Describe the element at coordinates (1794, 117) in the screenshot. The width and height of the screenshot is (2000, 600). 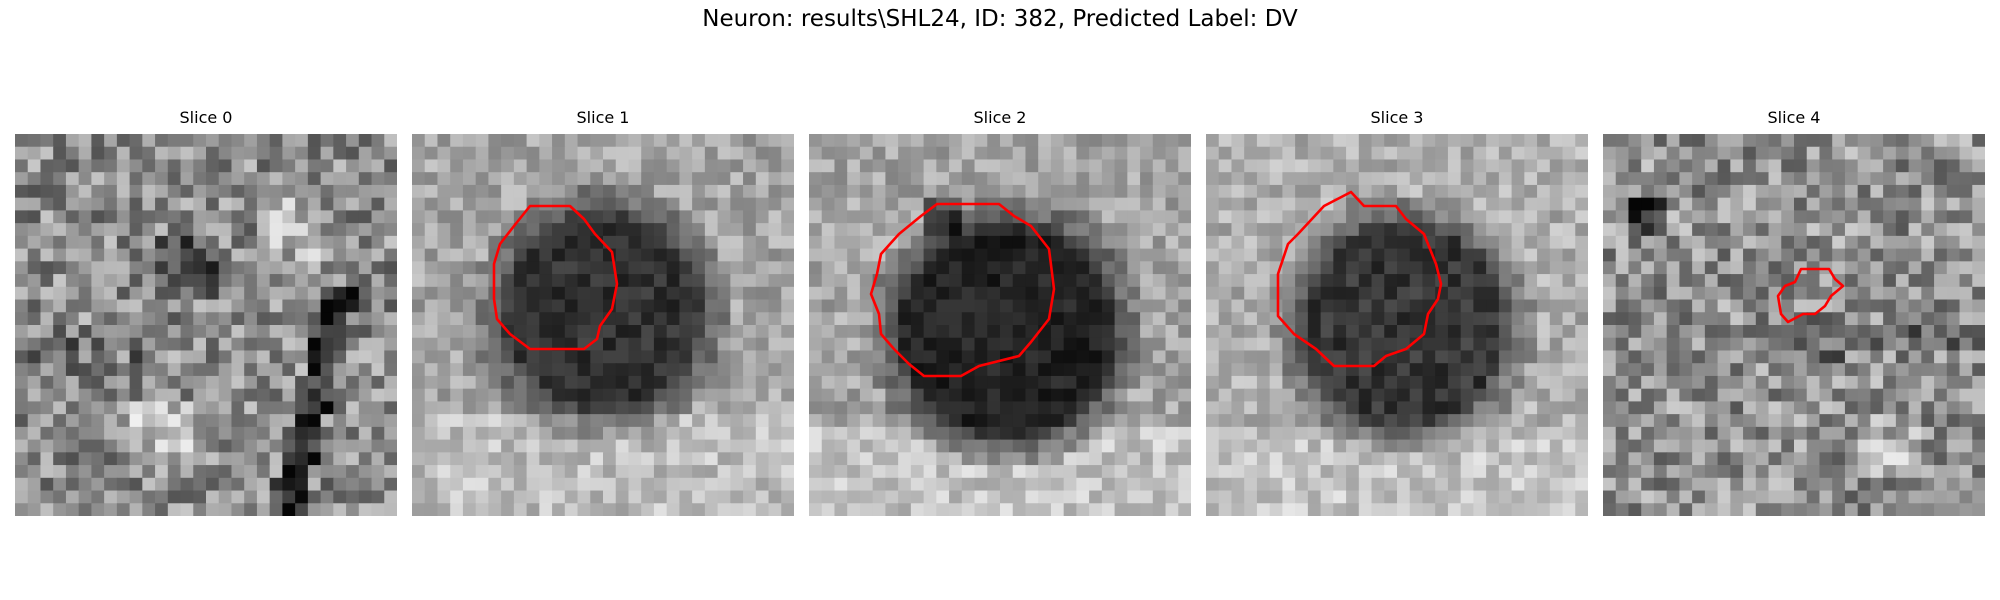
I see `slice-title: Slice 4` at that location.